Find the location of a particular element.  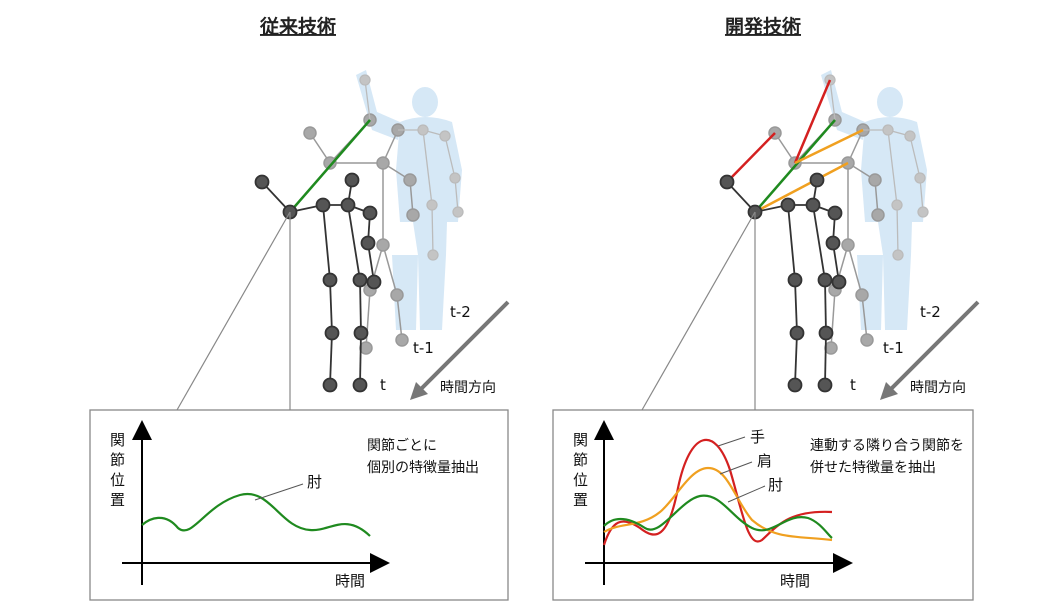

right-graph: 関 節 位 置 時間 連動する隣り合う関節を 併せた特徴量を抽出 手 肩 肘 is located at coordinates (763, 505).